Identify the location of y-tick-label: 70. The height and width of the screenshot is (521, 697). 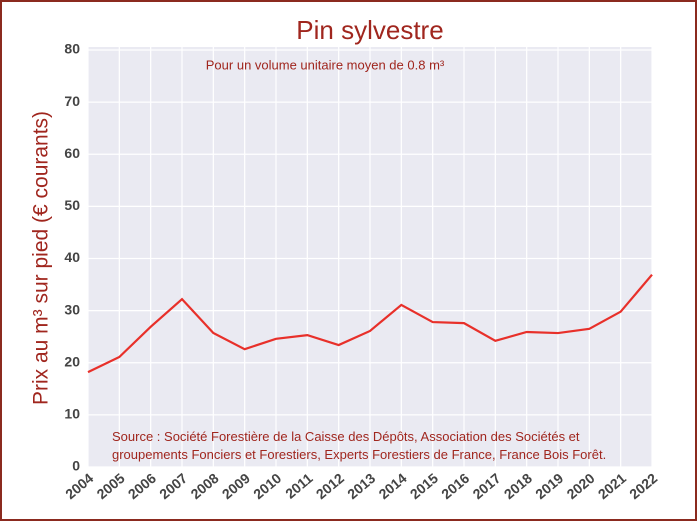
(72, 101).